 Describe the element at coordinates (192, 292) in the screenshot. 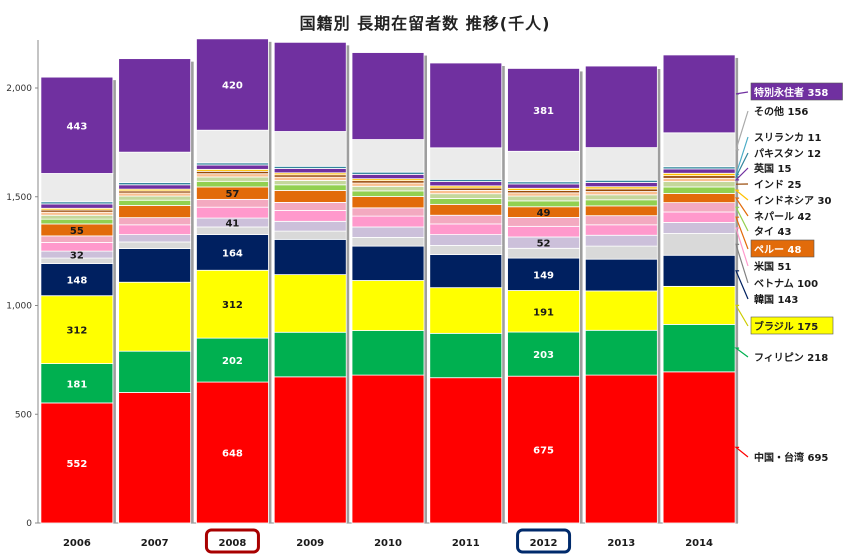

I see `bar-shadow-2007` at that location.